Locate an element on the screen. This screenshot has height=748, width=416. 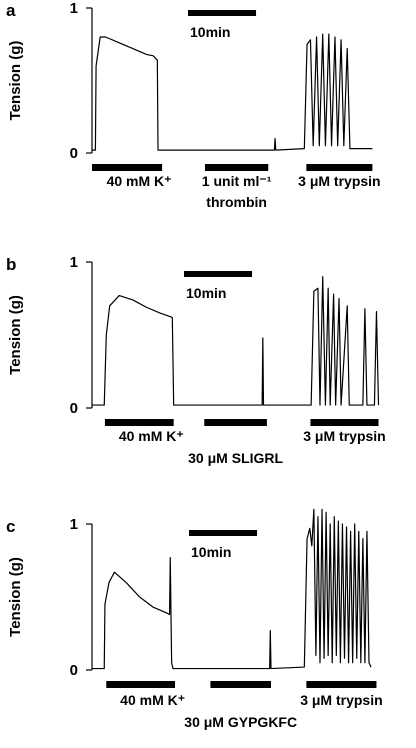
panel-label: a is located at coordinates (11, 10).